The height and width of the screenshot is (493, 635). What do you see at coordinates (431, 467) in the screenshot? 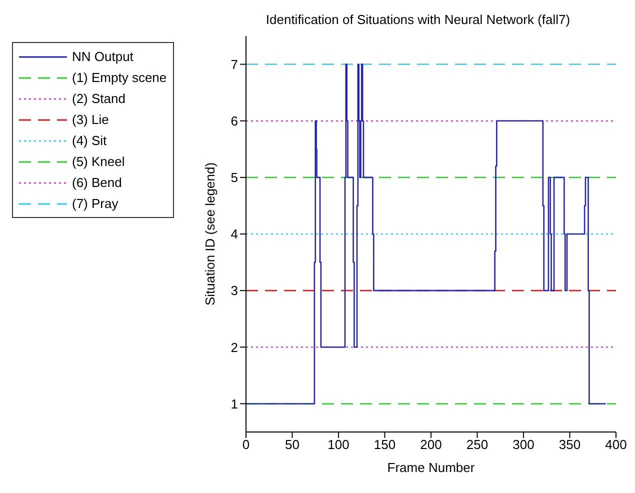
I see `x-axis-title: Frame Number` at bounding box center [431, 467].